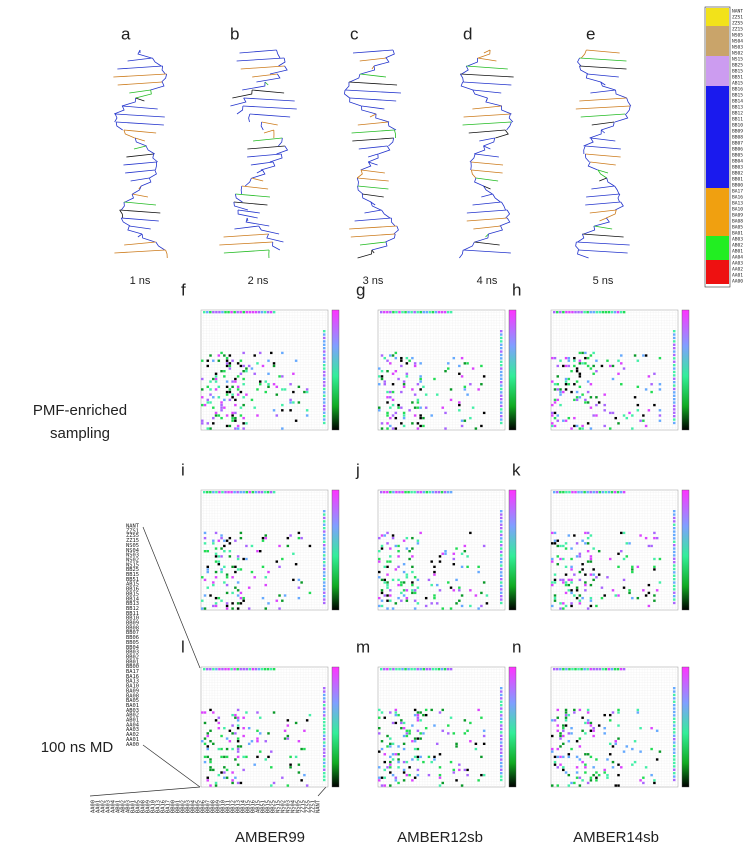 This screenshot has height=853, width=752. Describe the element at coordinates (132, 594) in the screenshot. I see `y-axis-label: BB15` at that location.